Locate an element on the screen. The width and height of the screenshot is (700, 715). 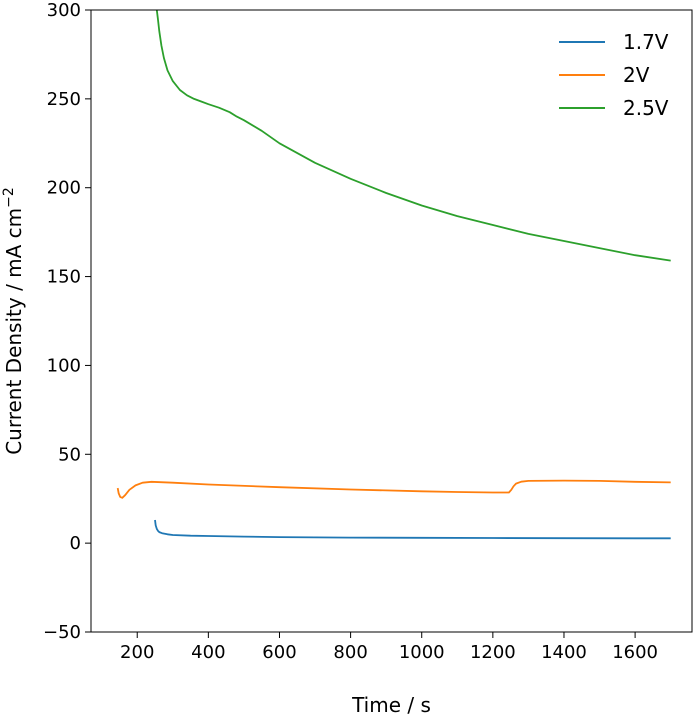
x-tick-label: 1400 is located at coordinates (564, 652).